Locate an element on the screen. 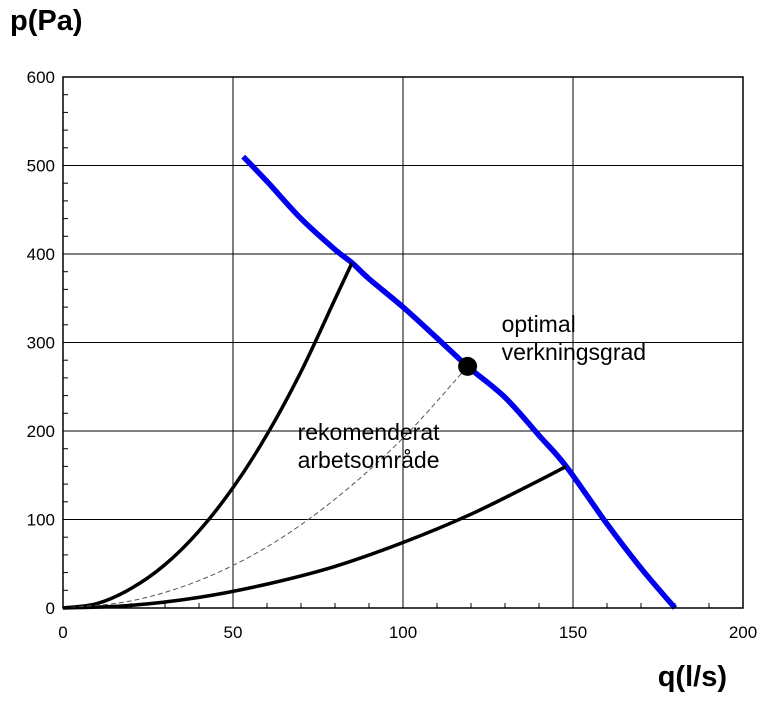 The height and width of the screenshot is (708, 768). x-tick-label-4: 200 is located at coordinates (743, 632).